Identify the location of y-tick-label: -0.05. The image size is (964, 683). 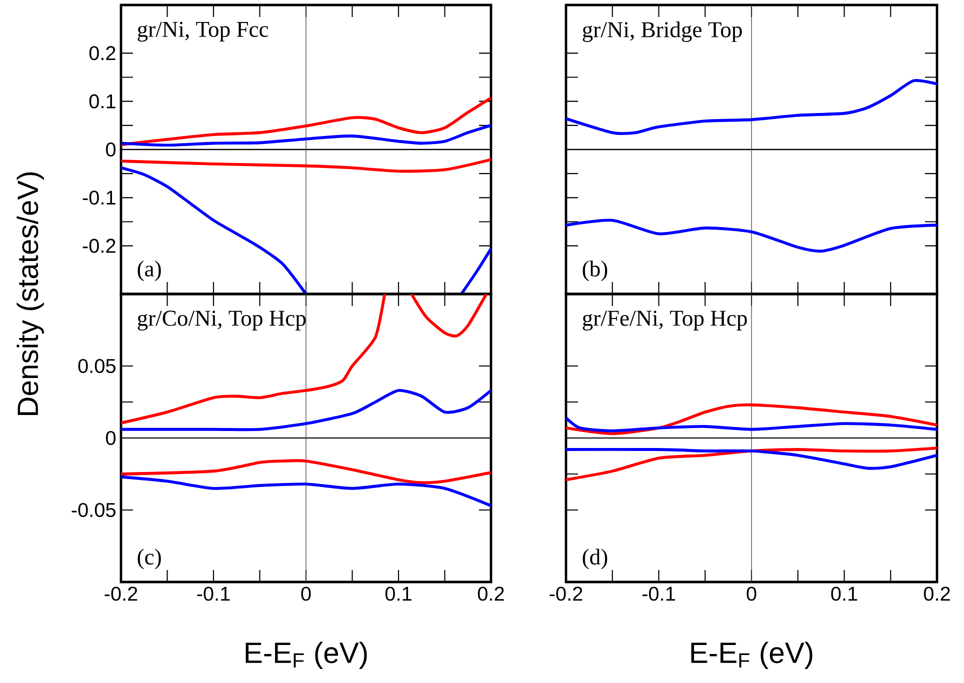
(94, 510).